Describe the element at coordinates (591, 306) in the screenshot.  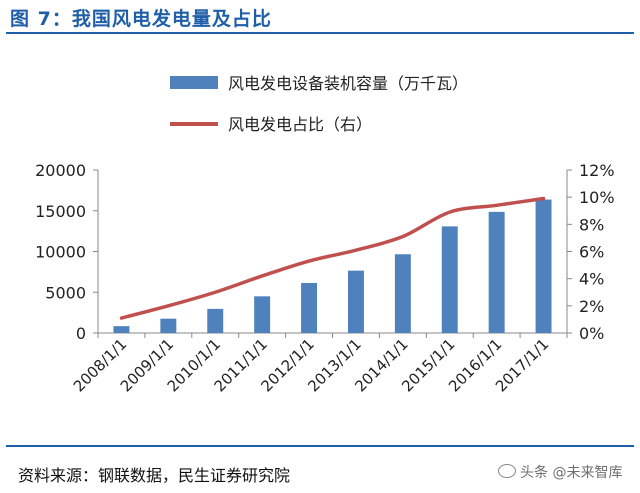
I see `y-right-tick-label: 2%` at that location.